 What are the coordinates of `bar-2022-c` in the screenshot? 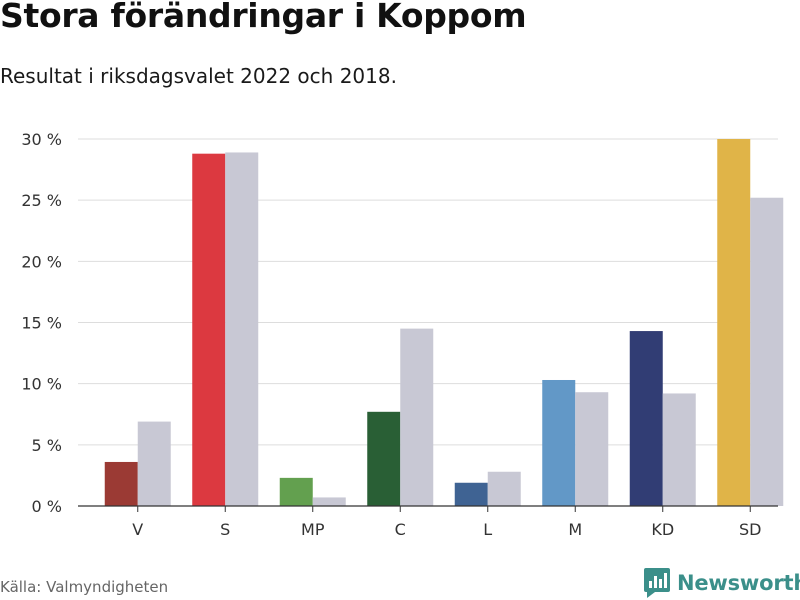 It's located at (384, 458).